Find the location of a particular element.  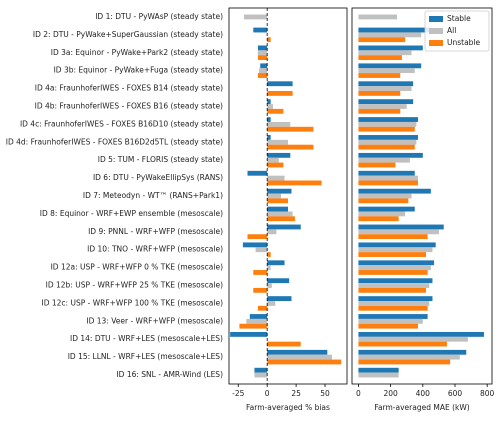

x-tick-label: -25 is located at coordinates (238, 393).